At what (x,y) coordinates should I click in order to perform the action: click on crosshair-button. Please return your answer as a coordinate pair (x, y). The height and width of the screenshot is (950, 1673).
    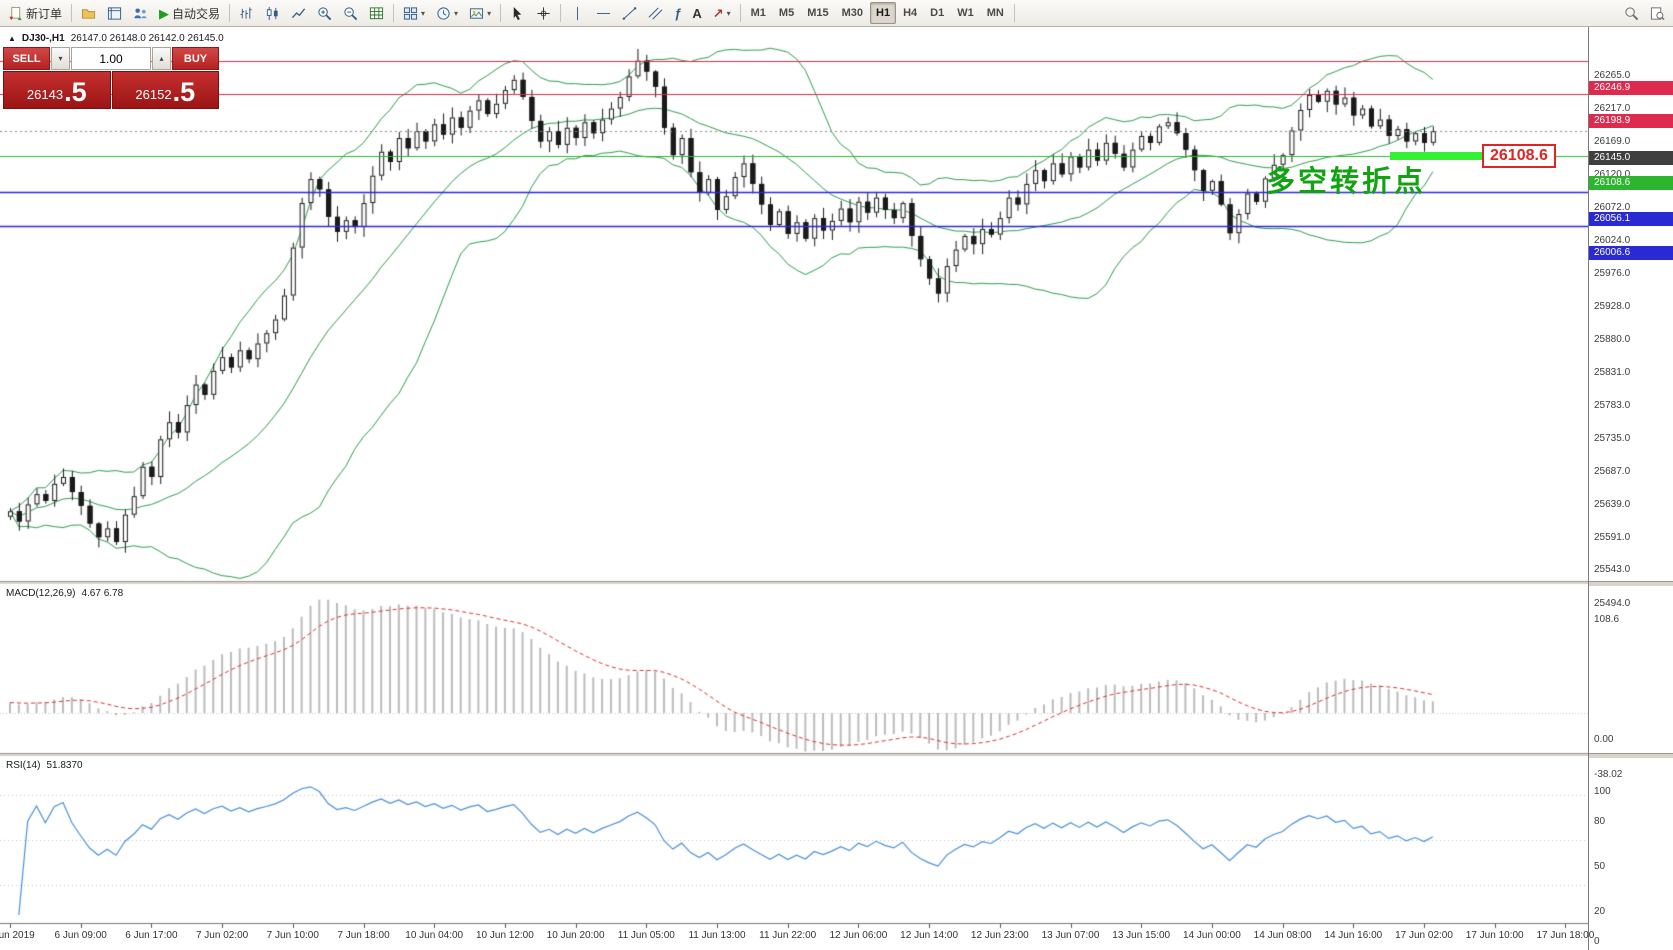
    Looking at the image, I should click on (543, 13).